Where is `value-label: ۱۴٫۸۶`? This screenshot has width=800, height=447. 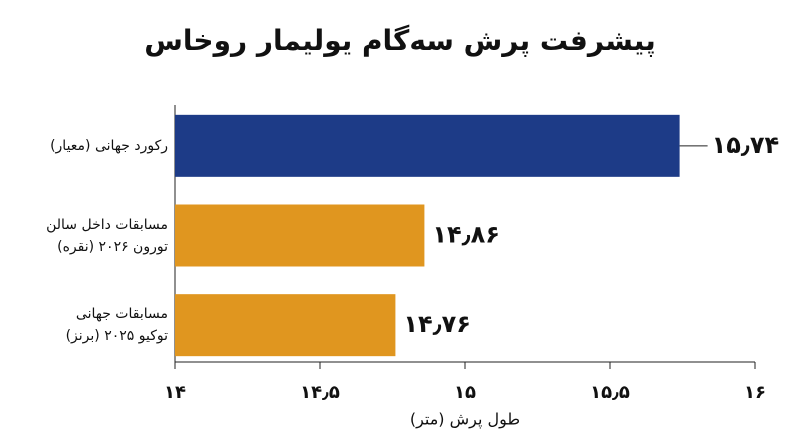
value-label: ۱۴٫۸۶ is located at coordinates (466, 235).